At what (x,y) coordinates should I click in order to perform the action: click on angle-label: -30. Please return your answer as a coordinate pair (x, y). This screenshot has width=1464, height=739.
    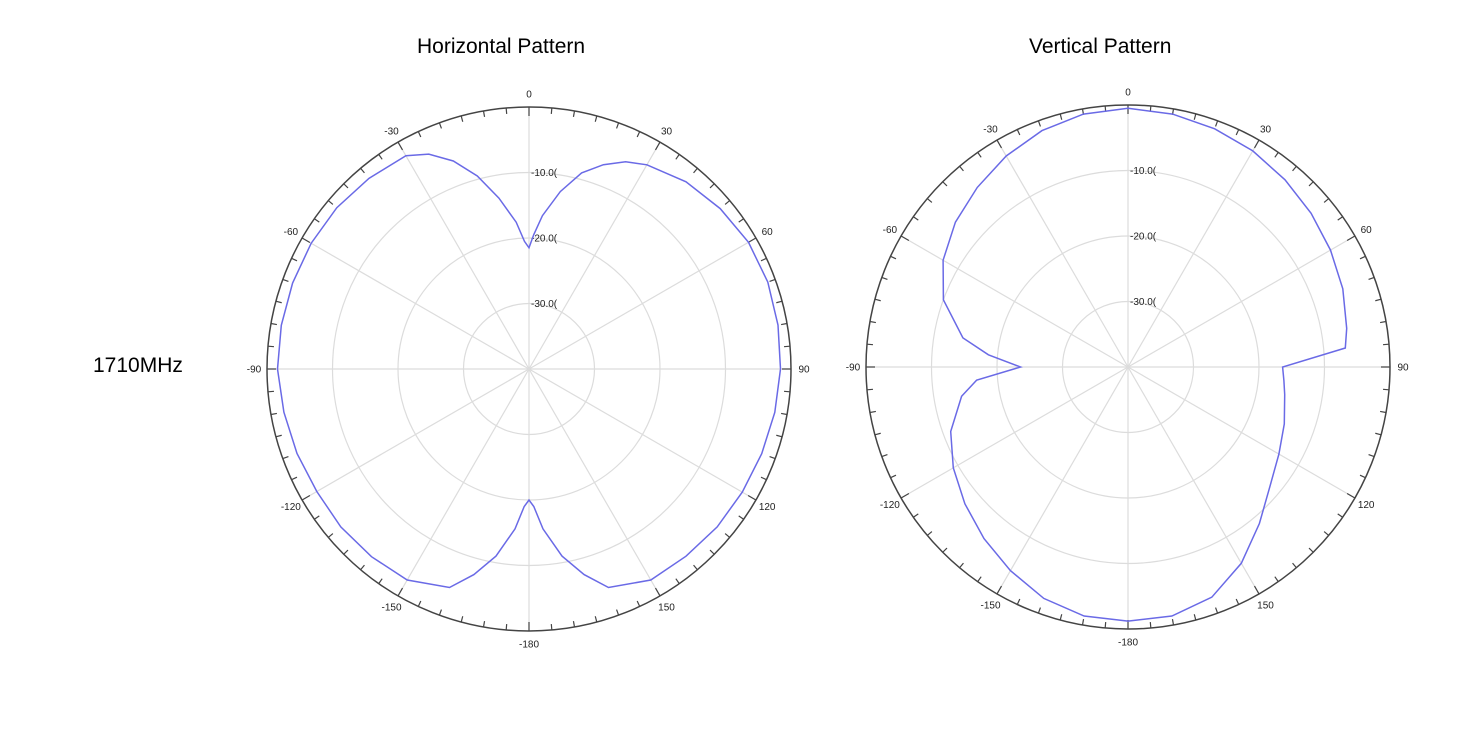
    Looking at the image, I should click on (990, 129).